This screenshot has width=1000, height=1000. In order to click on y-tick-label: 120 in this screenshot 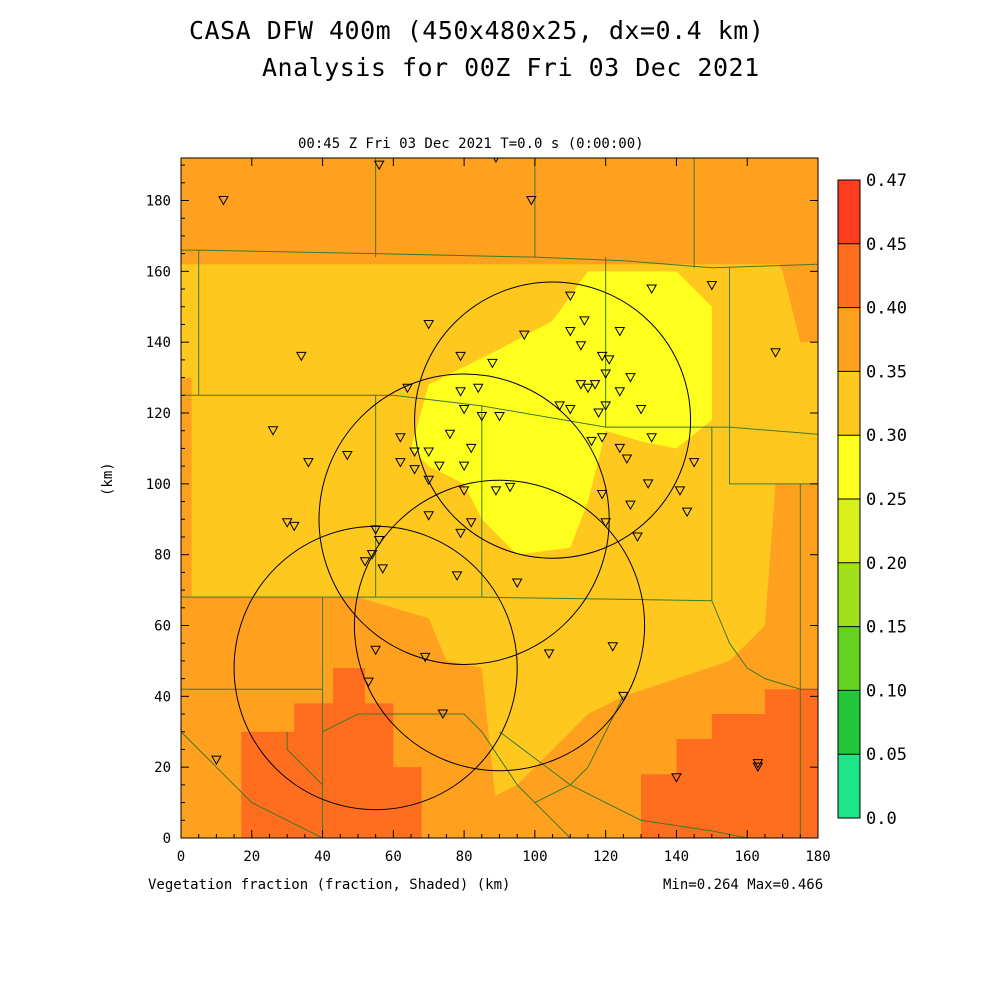, I will do `click(158, 414)`.